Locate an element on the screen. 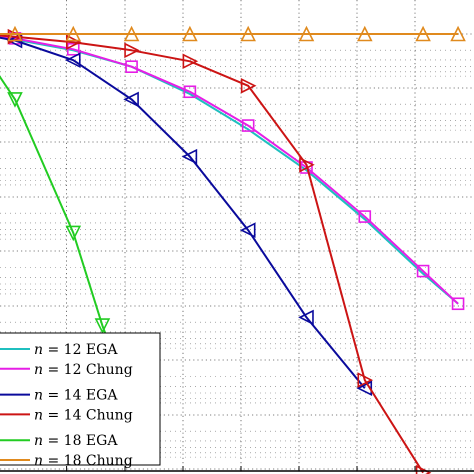 The image size is (474, 474). legend-entry: n = 12 EGA is located at coordinates (59, 350).